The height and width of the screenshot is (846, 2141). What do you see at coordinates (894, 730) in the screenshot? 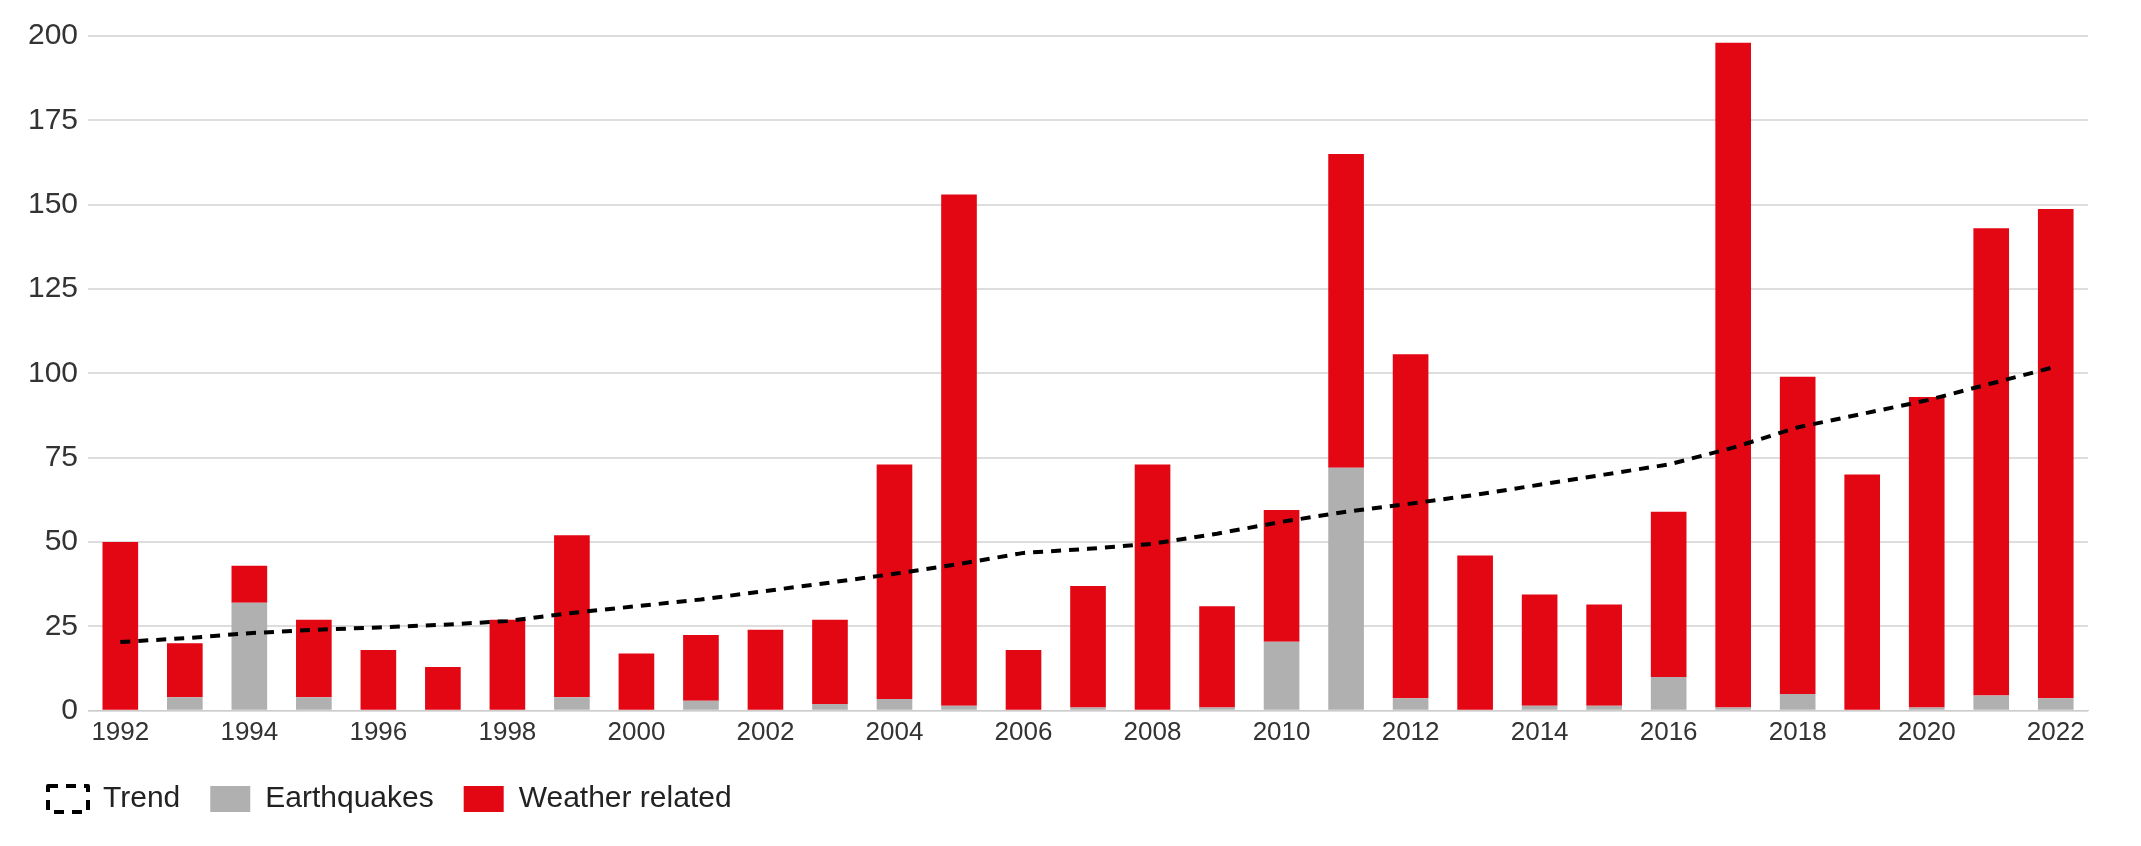
I see `x-tick-label: 2004` at bounding box center [894, 730].